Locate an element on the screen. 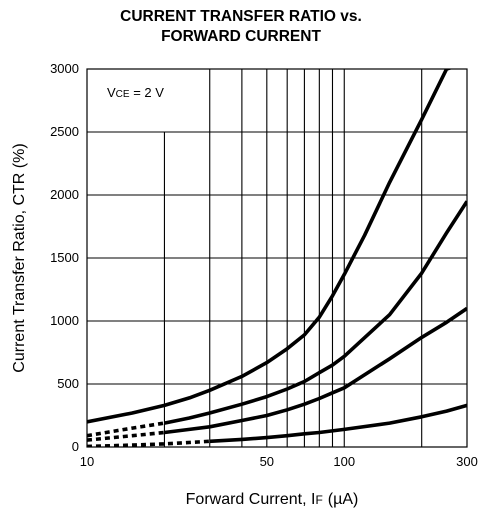 The width and height of the screenshot is (482, 518). x-tick-label: 300 is located at coordinates (467, 461).